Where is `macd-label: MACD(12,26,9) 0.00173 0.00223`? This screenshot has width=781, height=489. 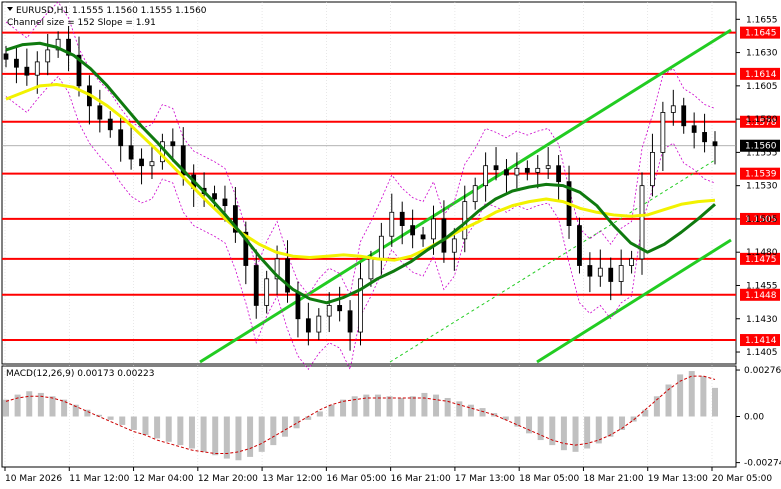 macd-label: MACD(12,26,9) 0.00173 0.00223 is located at coordinates (80, 374).